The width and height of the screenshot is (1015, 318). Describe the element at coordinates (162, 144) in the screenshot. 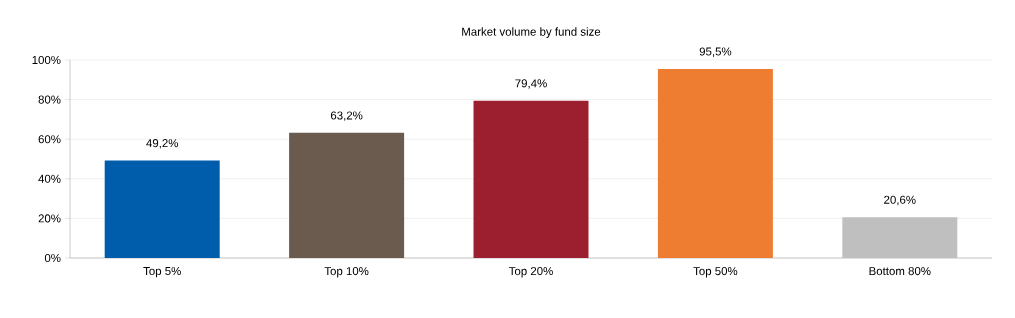

I see `data-label: 49,2%` at that location.